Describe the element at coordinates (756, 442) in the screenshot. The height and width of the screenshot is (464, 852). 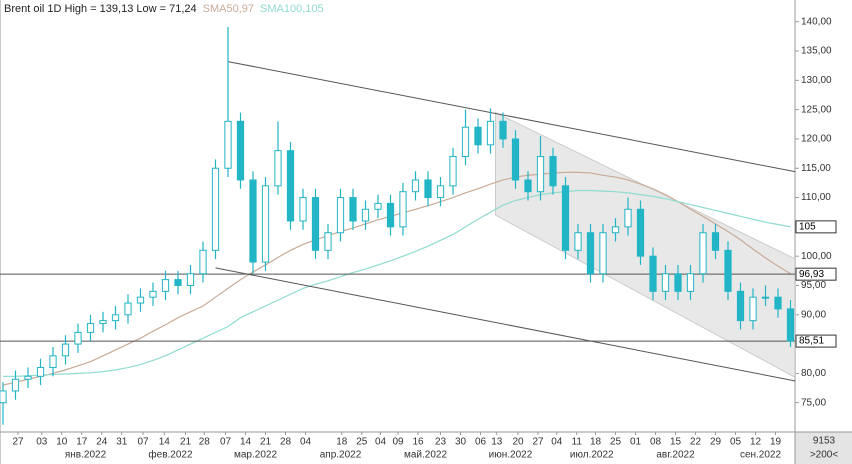
I see `x-tick-label: 12` at that location.